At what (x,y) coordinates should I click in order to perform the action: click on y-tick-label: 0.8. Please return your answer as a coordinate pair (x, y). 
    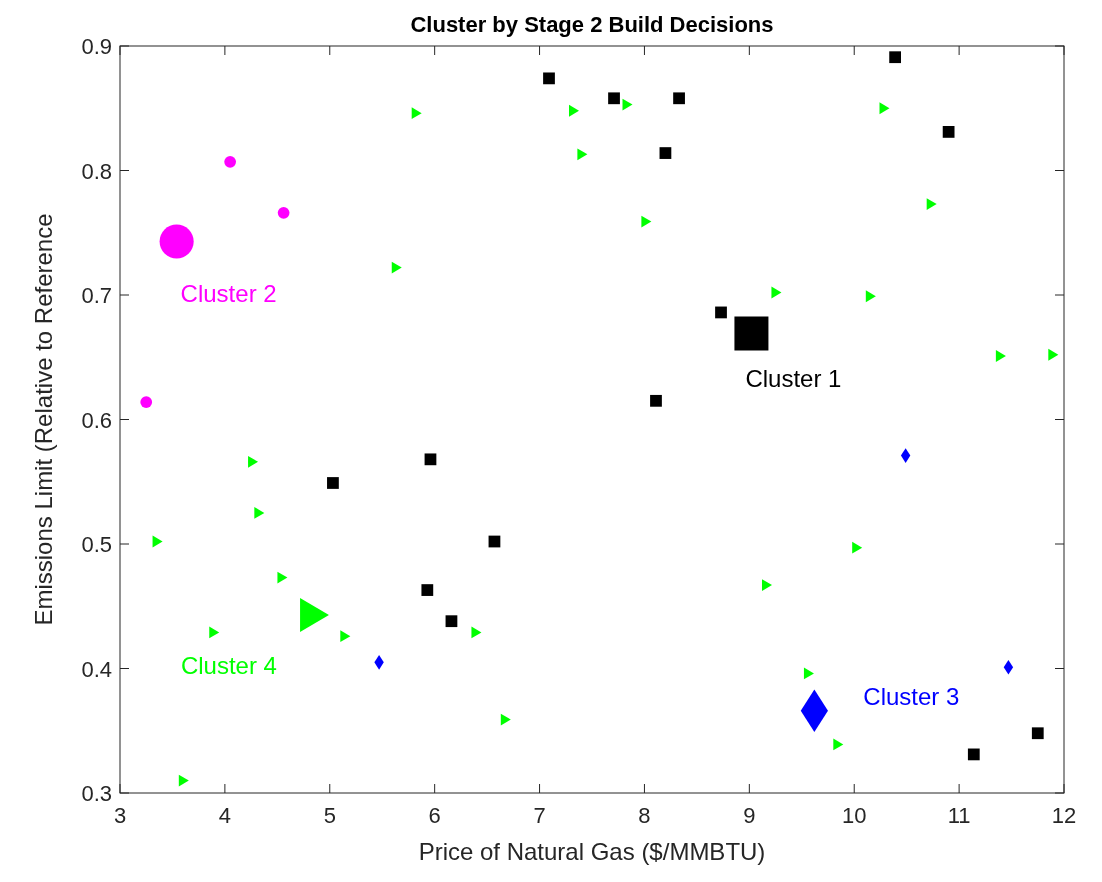
    Looking at the image, I should click on (96, 171).